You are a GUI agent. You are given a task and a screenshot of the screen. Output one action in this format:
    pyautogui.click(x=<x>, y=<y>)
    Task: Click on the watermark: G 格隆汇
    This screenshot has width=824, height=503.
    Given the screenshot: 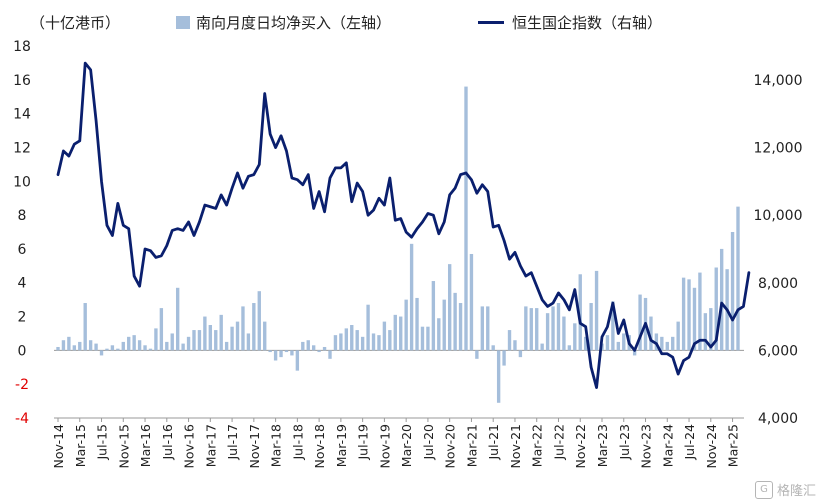 What is the action you would take?
    pyautogui.click(x=785, y=489)
    